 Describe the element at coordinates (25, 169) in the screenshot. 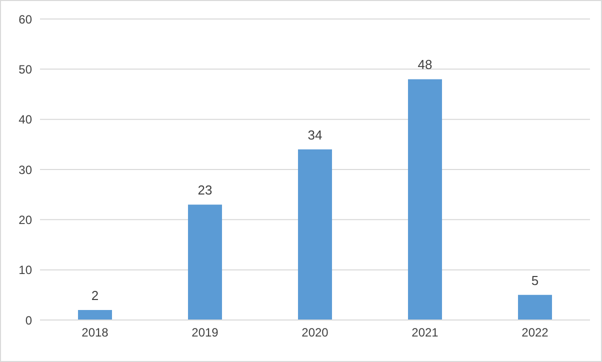

I see `y-tick-label: 30` at that location.